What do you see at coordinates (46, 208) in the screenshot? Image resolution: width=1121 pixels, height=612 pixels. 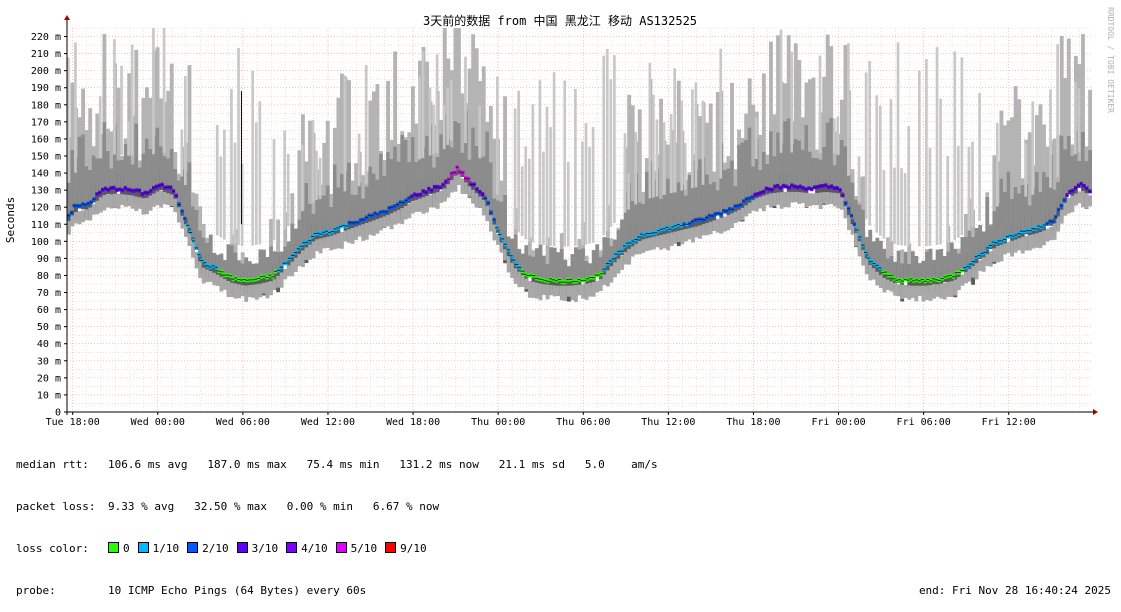 I see `y-tick-label: 120 m` at bounding box center [46, 208].